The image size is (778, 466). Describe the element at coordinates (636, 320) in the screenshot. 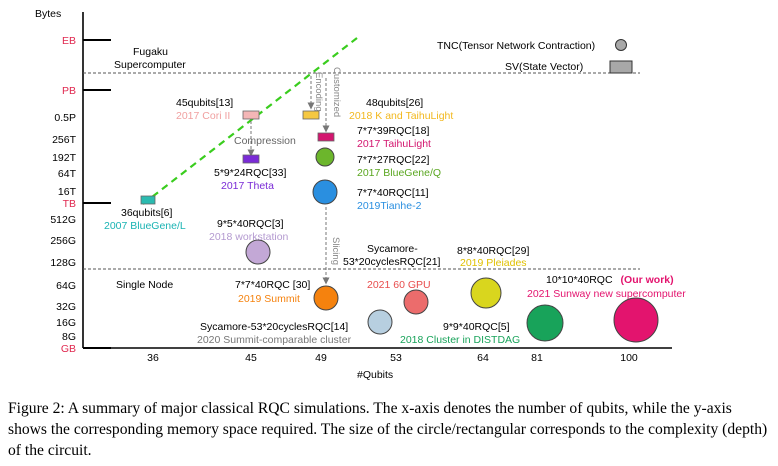

I see `marker-10-10-40rqc` at that location.